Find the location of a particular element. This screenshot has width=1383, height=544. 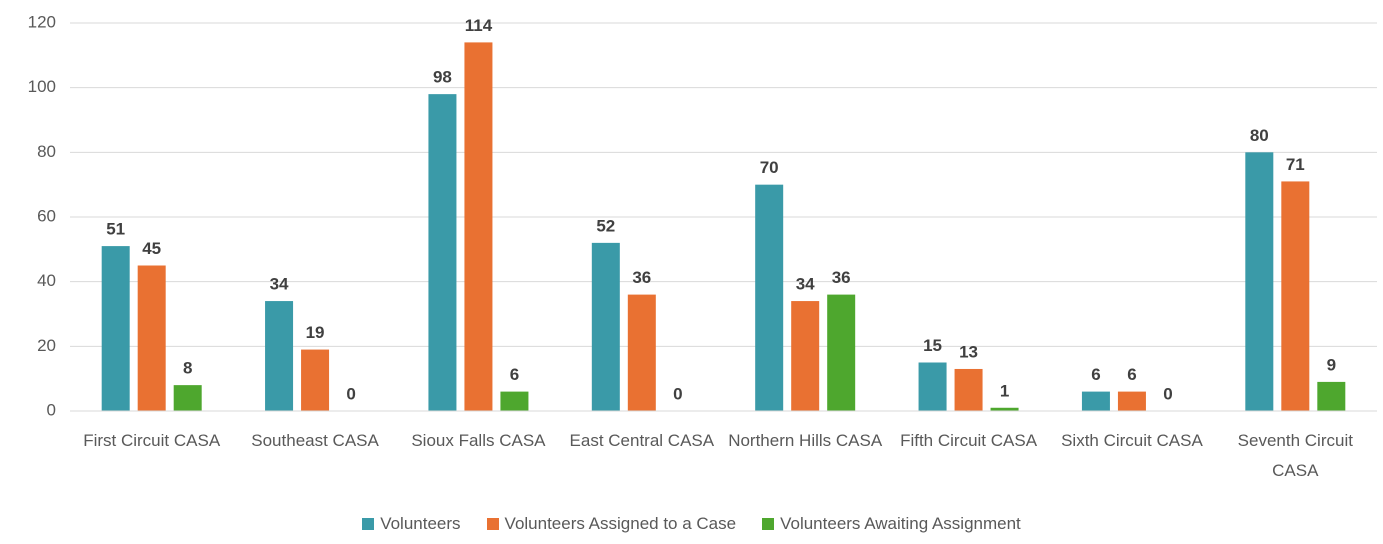

x-tick-label: Fifth Circuit CASA is located at coordinates (969, 440).